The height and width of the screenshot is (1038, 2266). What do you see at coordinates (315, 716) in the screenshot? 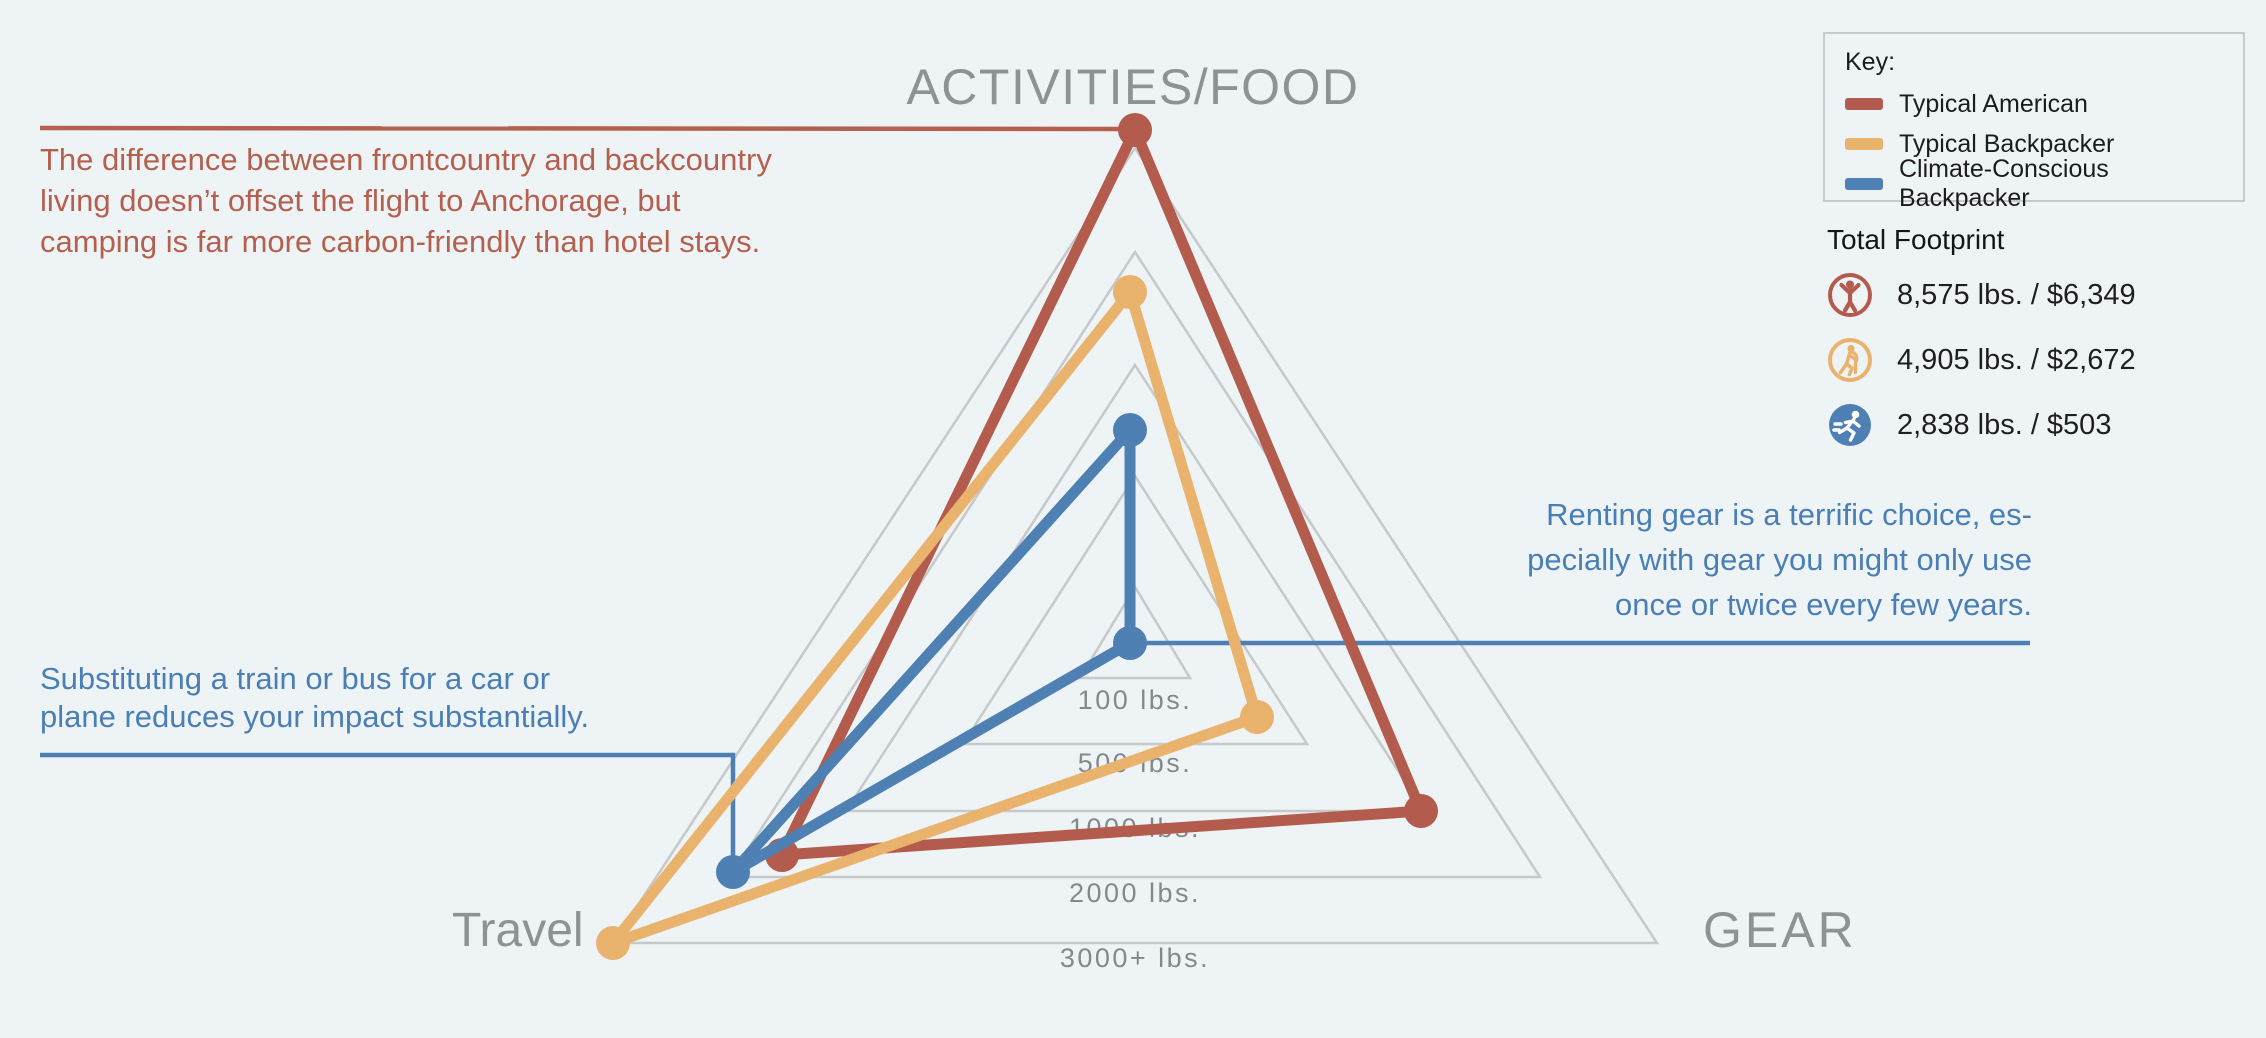
I see `annotation-line: plane reduces your impact substantially.` at bounding box center [315, 716].